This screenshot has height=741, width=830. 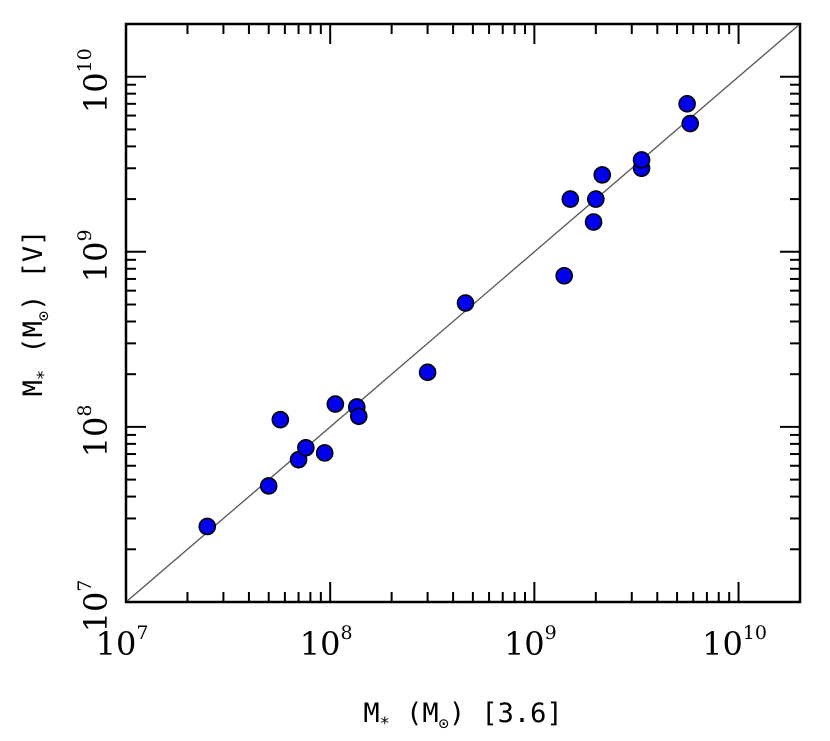 What do you see at coordinates (414, 713) in the screenshot?
I see `x-axis-label-mid: (M` at bounding box center [414, 713].